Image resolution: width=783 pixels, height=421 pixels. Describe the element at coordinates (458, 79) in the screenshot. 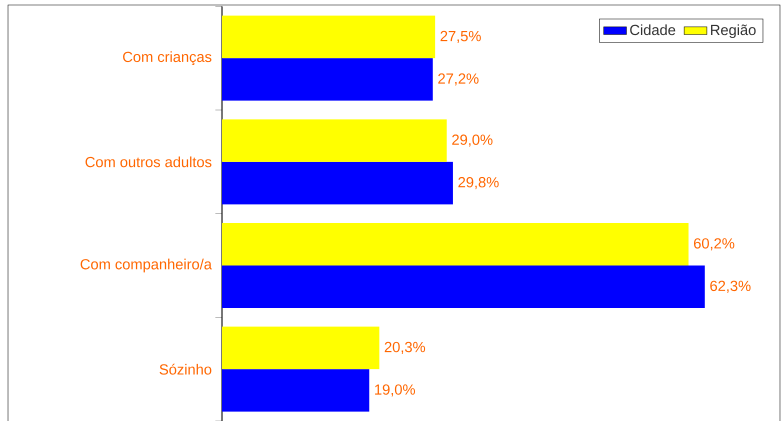

I see `data-label: 27,2%` at that location.